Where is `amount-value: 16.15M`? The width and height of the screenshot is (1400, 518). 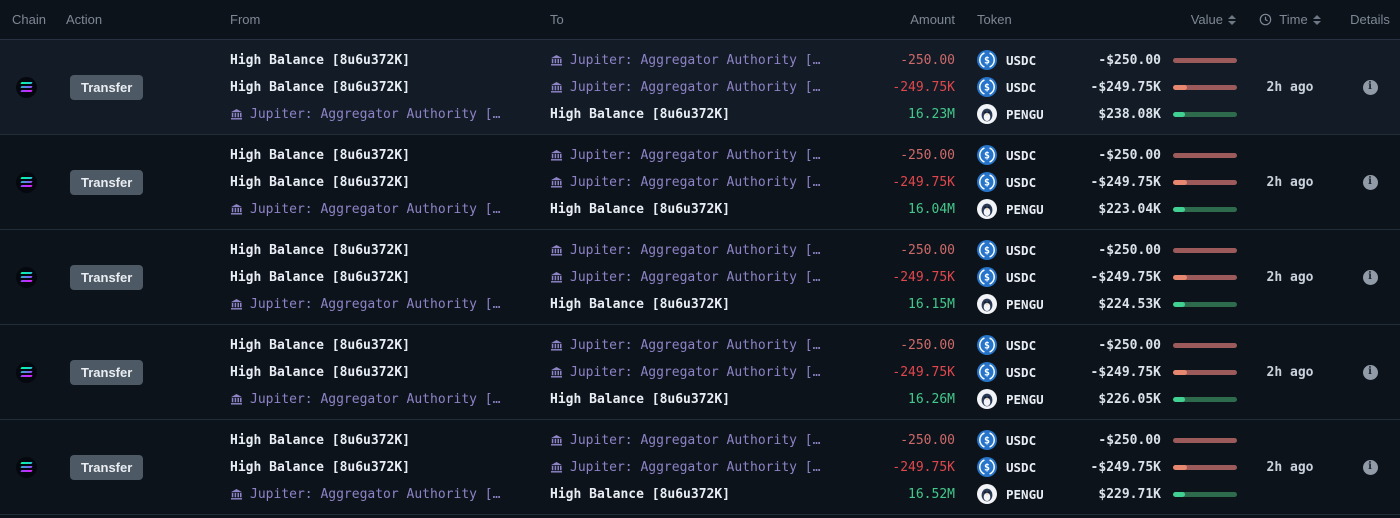
amount-value: 16.15M is located at coordinates (931, 304).